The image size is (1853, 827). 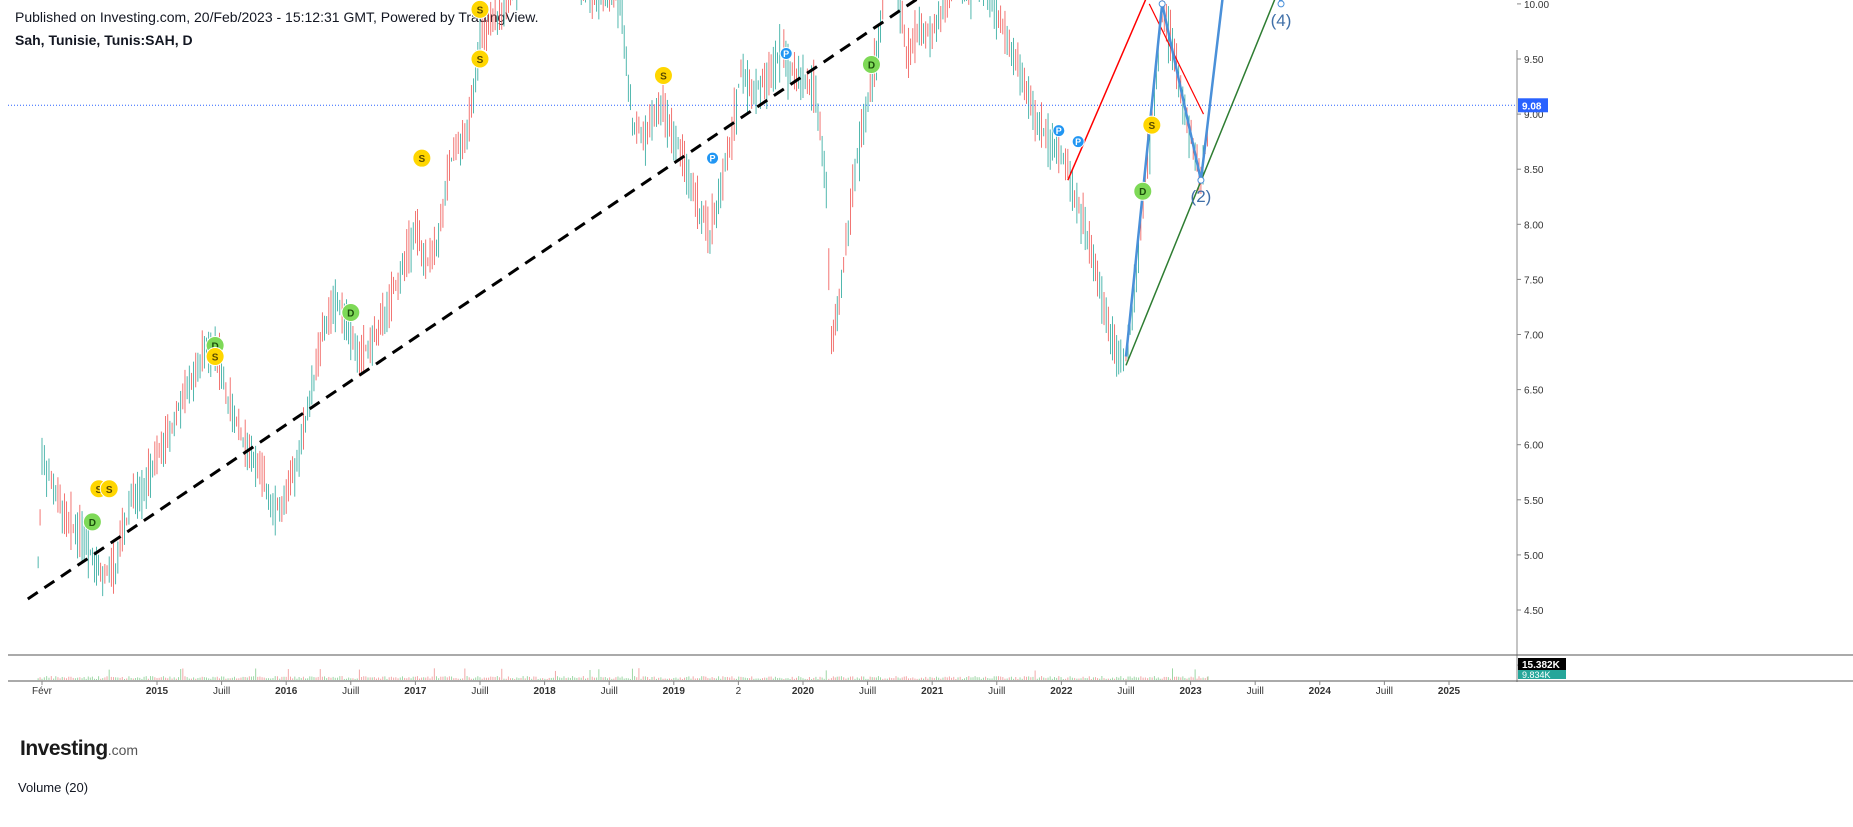 What do you see at coordinates (1534, 115) in the screenshot?
I see `y-tick-label: 9.00` at bounding box center [1534, 115].